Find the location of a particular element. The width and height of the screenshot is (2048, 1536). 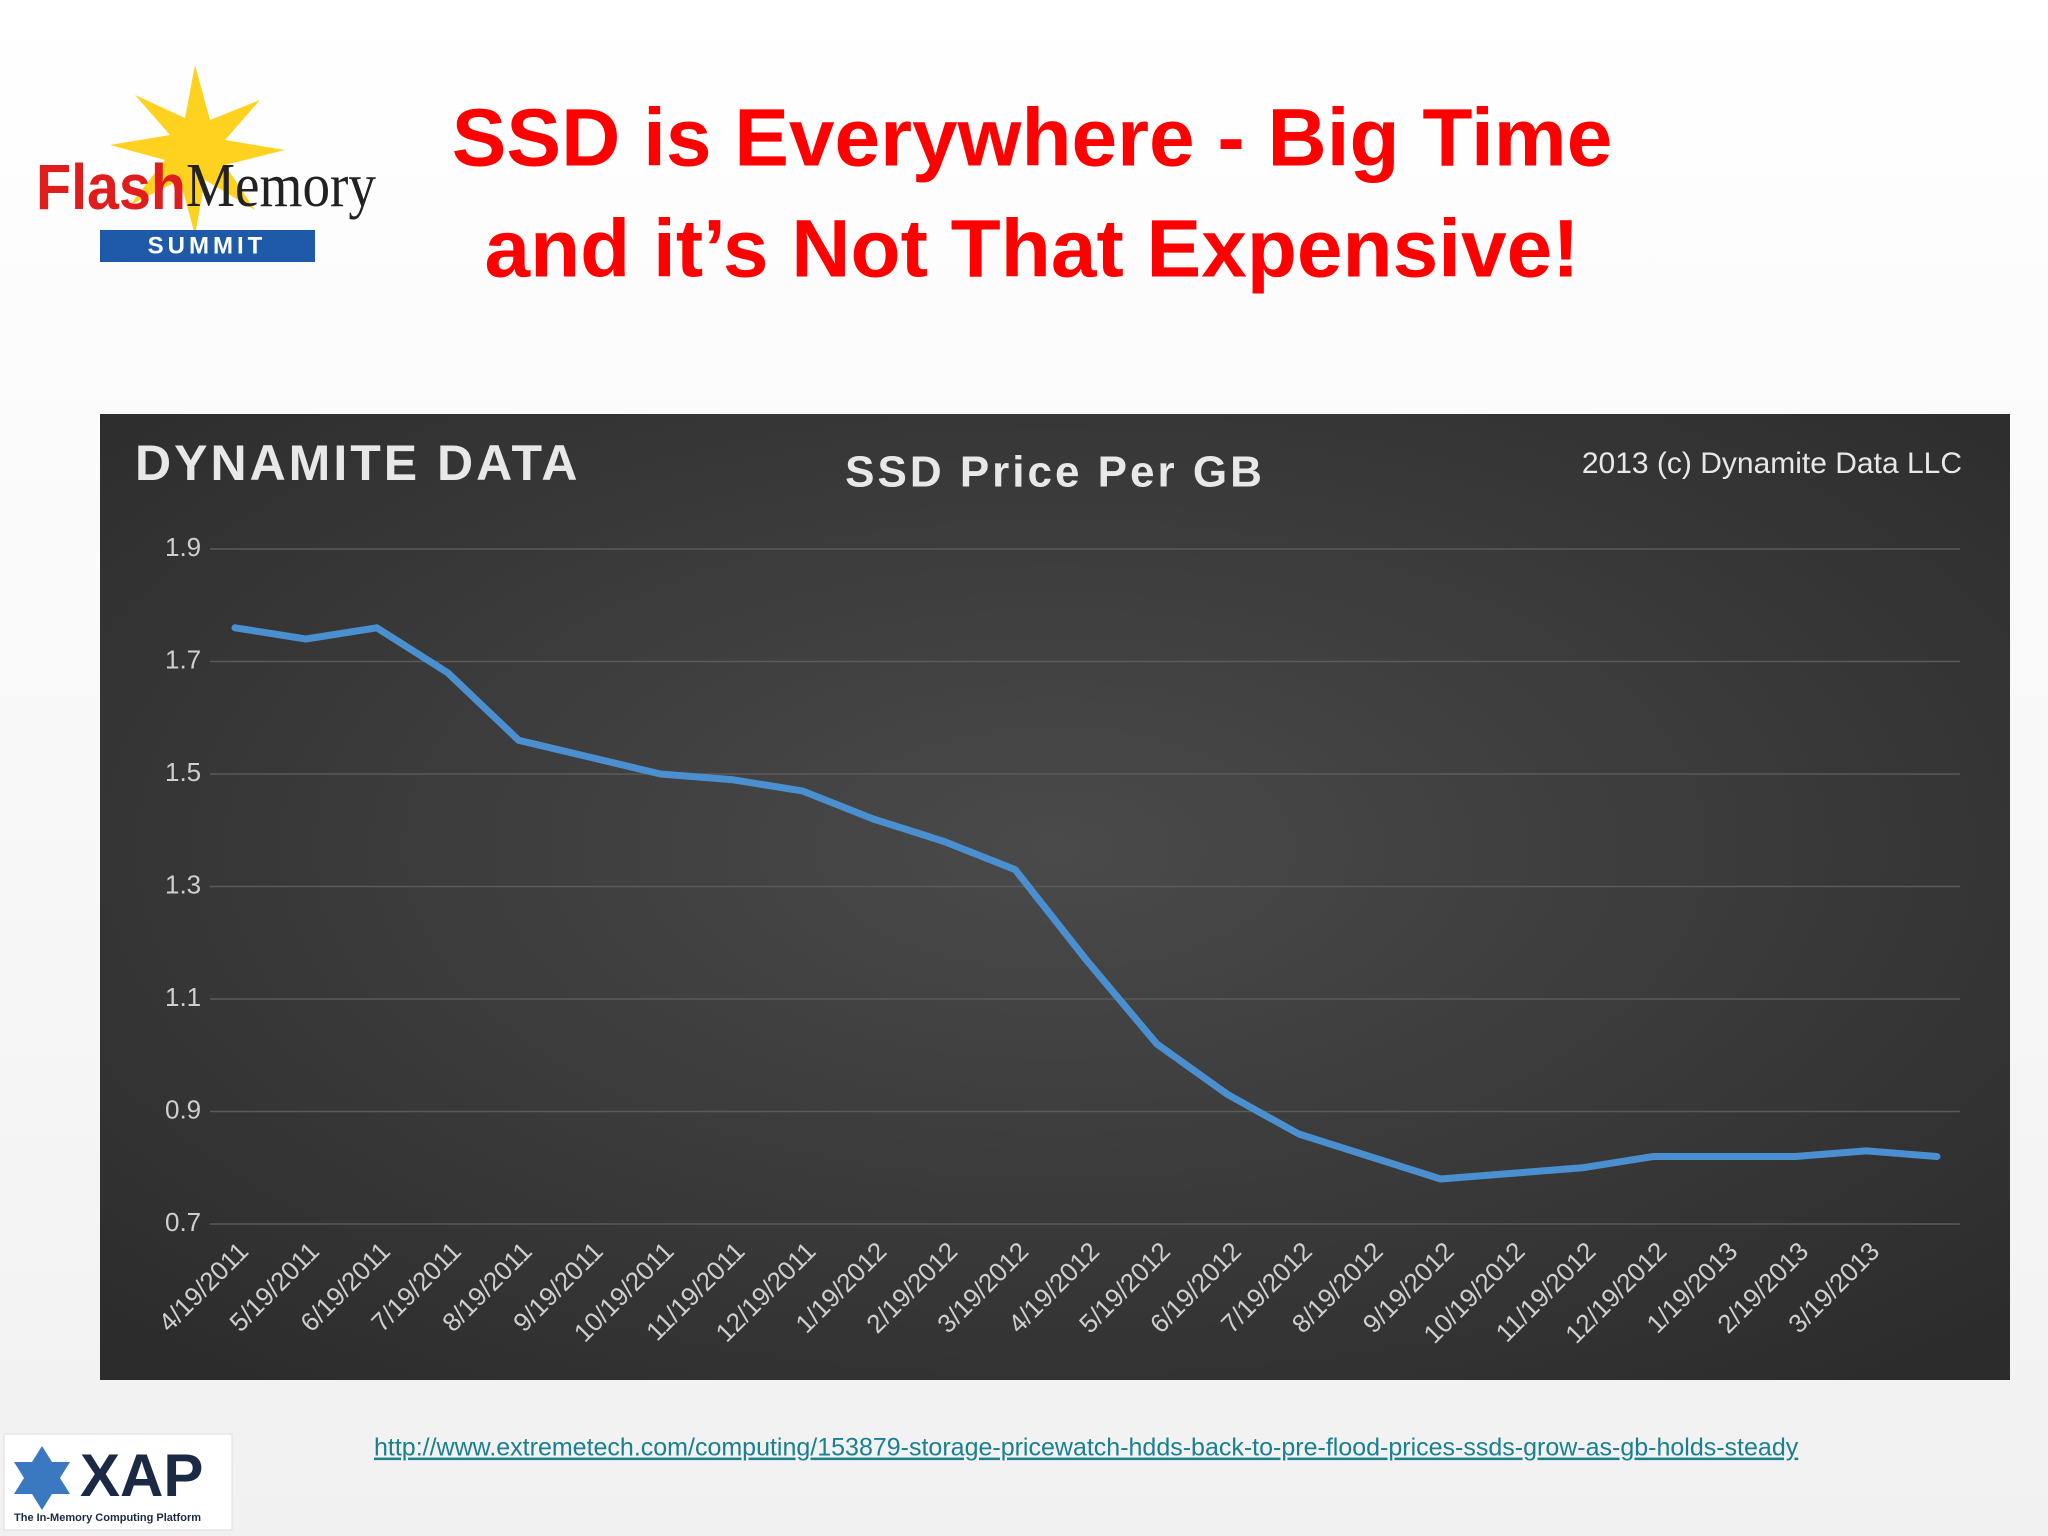

logo-summit-bar is located at coordinates (207, 246).